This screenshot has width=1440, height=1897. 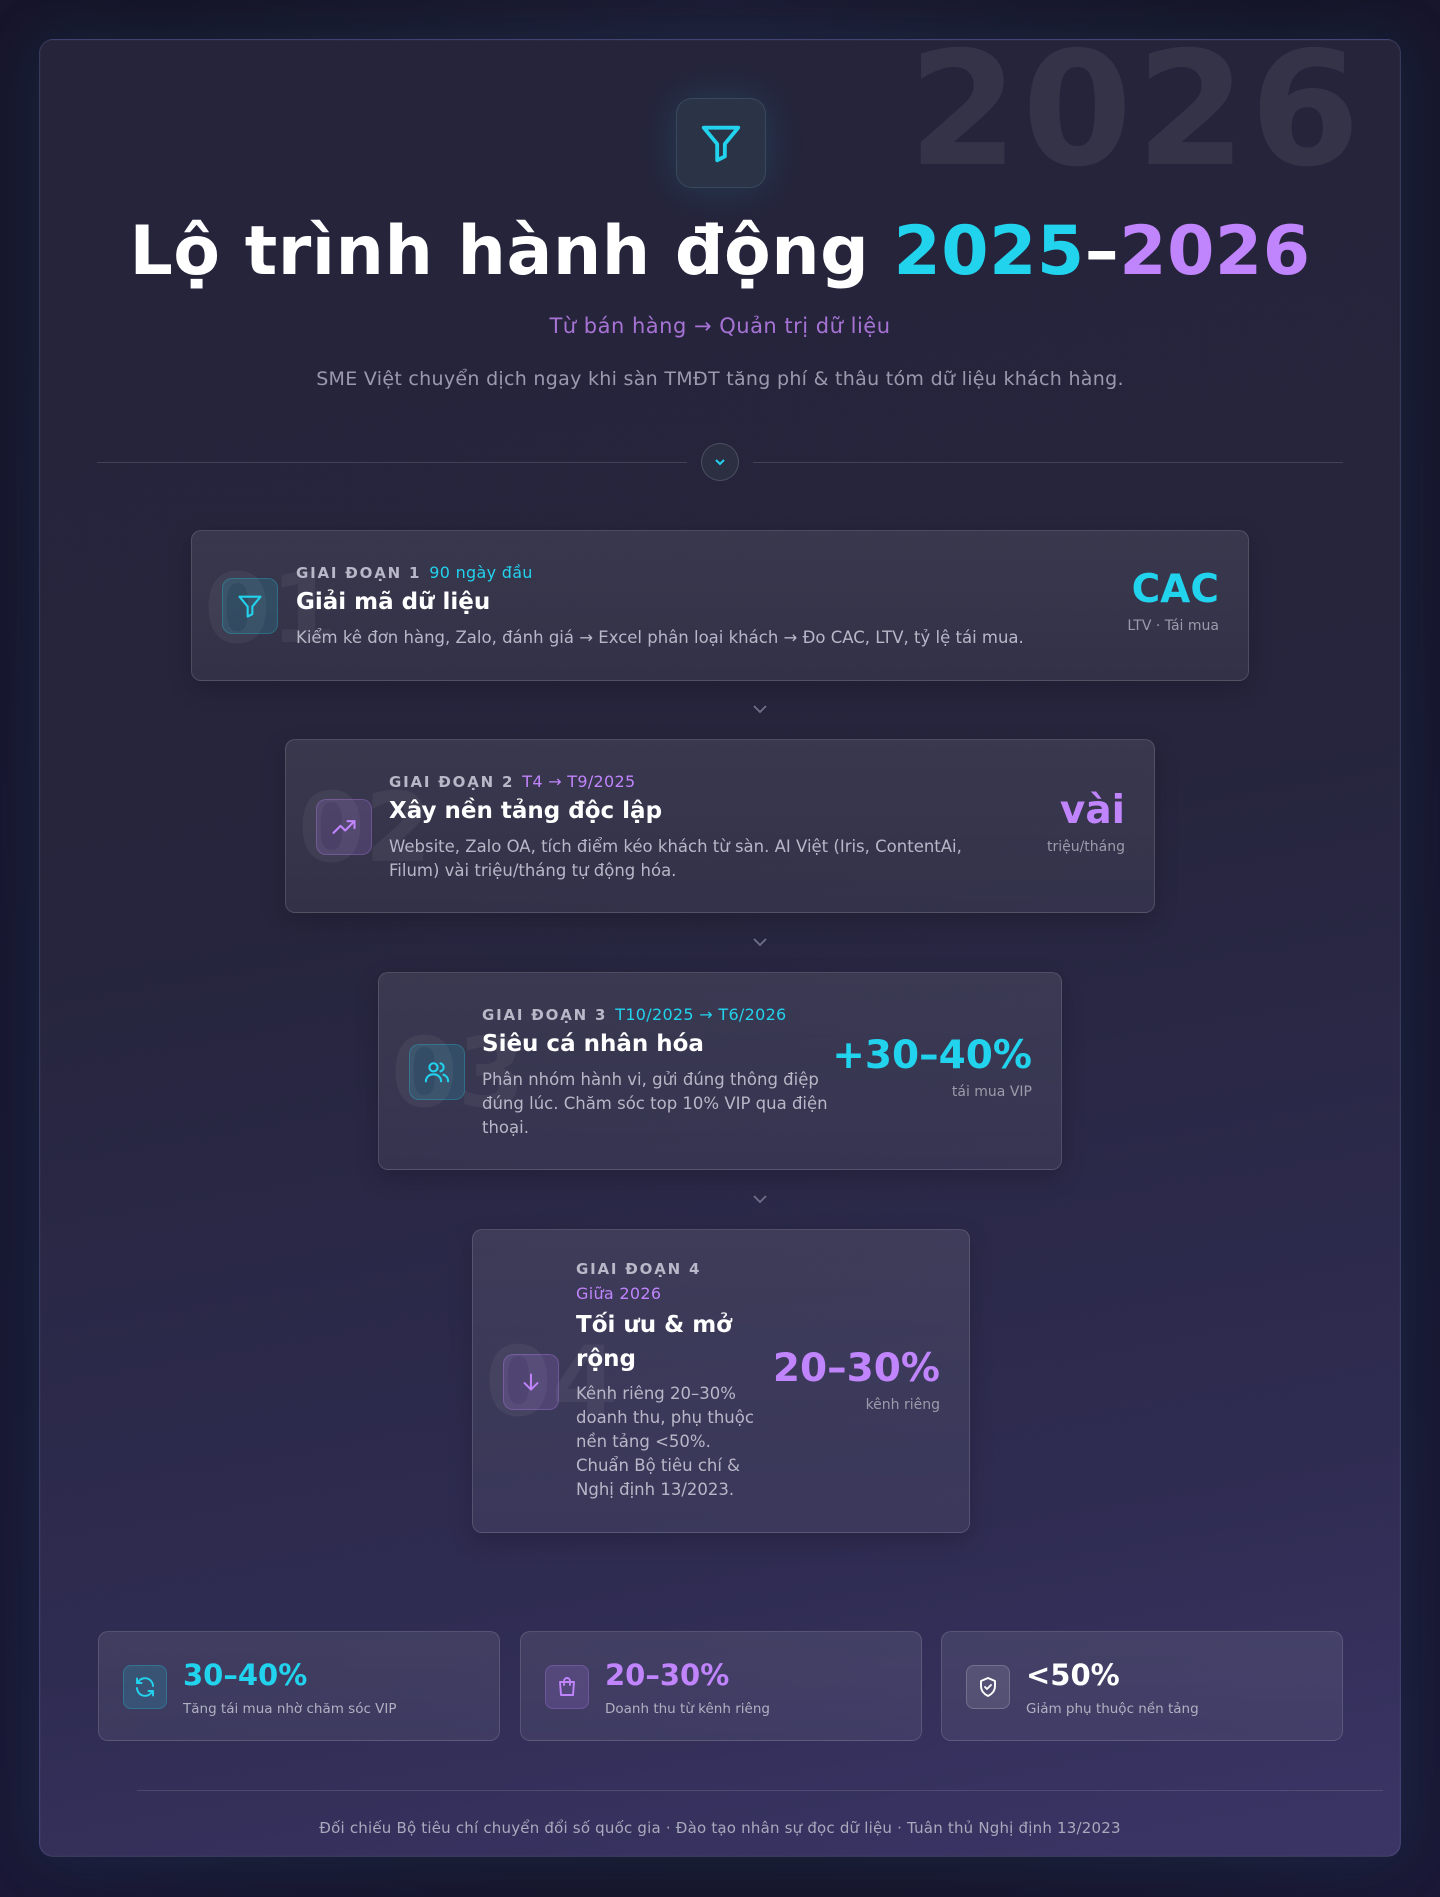 What do you see at coordinates (290, 1709) in the screenshot?
I see `stat-label: Tăng tái mua nhờ chăm sóc VIP` at bounding box center [290, 1709].